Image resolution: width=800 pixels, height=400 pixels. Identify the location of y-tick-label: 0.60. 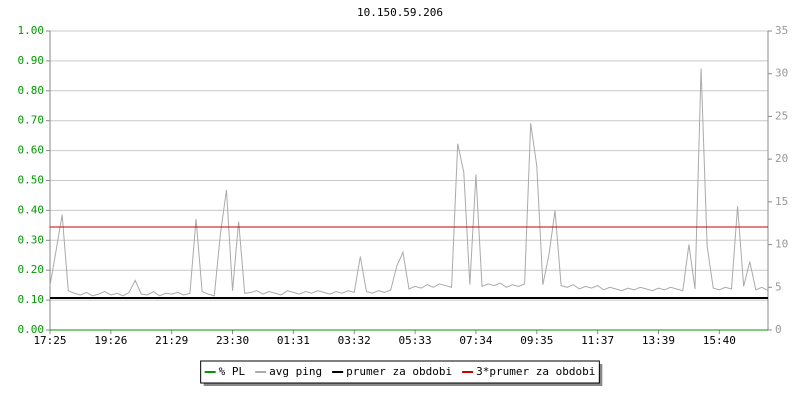
(31, 150).